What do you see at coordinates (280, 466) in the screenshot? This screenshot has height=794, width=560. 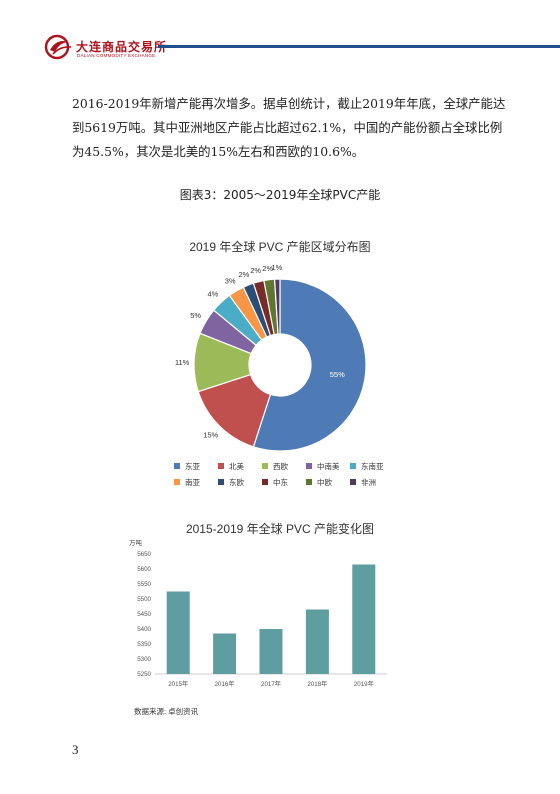 I see `legend-label: 西欧` at bounding box center [280, 466].